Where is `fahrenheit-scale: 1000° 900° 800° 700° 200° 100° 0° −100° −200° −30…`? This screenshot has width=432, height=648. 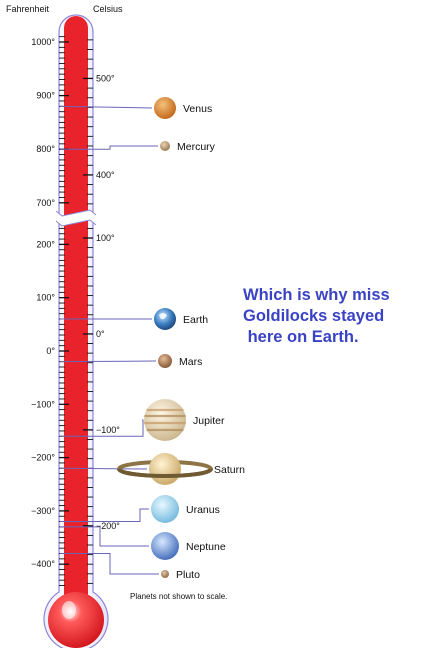 fahrenheit-scale: 1000° 900° 800° 700° 200° 100° 0° −100° −200° −30… is located at coordinates (43, 303).